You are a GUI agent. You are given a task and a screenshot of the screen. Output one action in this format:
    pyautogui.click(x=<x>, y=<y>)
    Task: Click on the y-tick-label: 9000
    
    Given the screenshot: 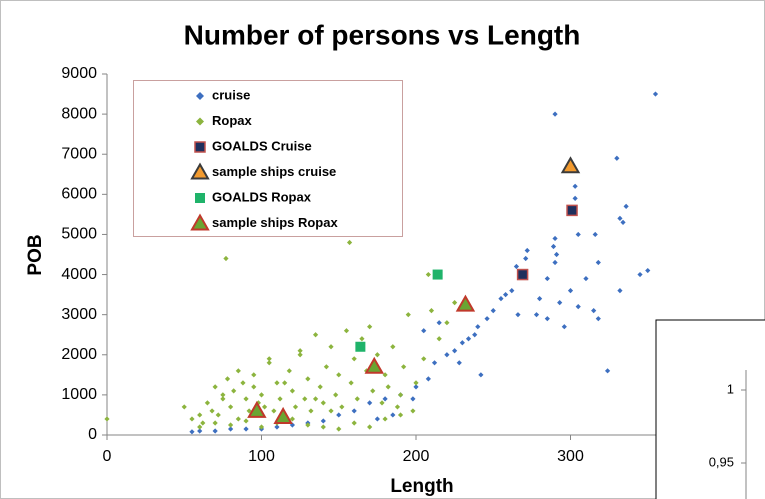 What is the action you would take?
    pyautogui.click(x=79, y=73)
    